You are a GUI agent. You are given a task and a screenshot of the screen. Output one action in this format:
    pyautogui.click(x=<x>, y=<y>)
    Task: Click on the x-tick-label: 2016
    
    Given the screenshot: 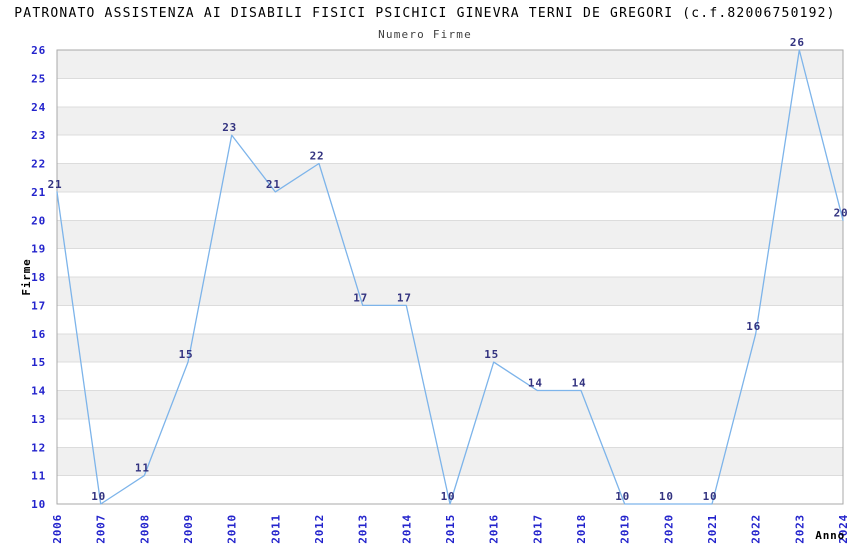 What is the action you would take?
    pyautogui.click(x=494, y=529)
    